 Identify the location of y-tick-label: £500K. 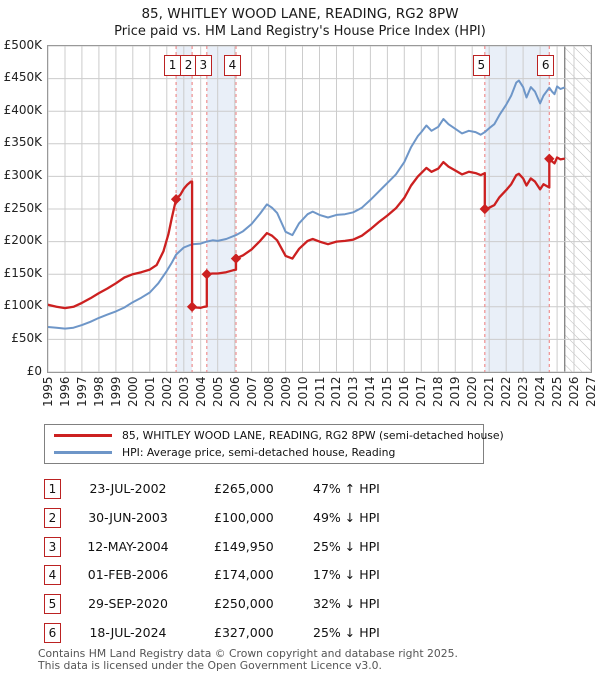
(22, 44).